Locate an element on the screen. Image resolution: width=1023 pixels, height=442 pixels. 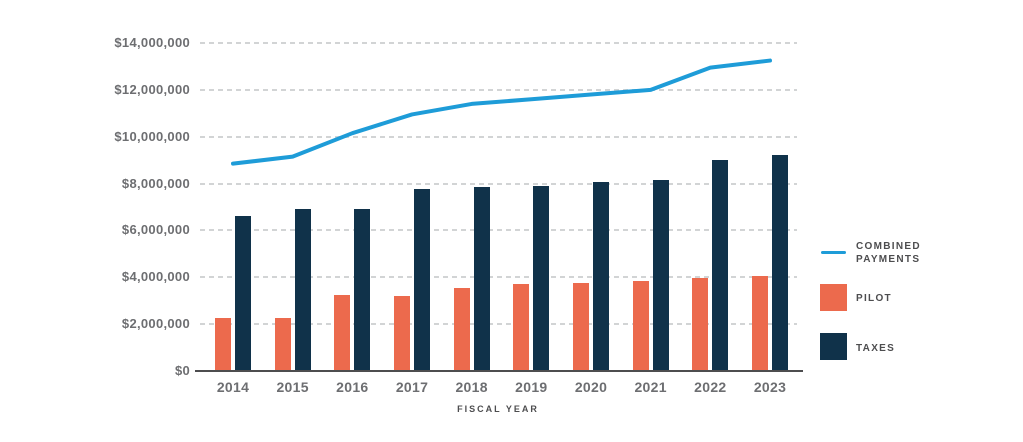
pilot-bar-2017 is located at coordinates (402, 333).